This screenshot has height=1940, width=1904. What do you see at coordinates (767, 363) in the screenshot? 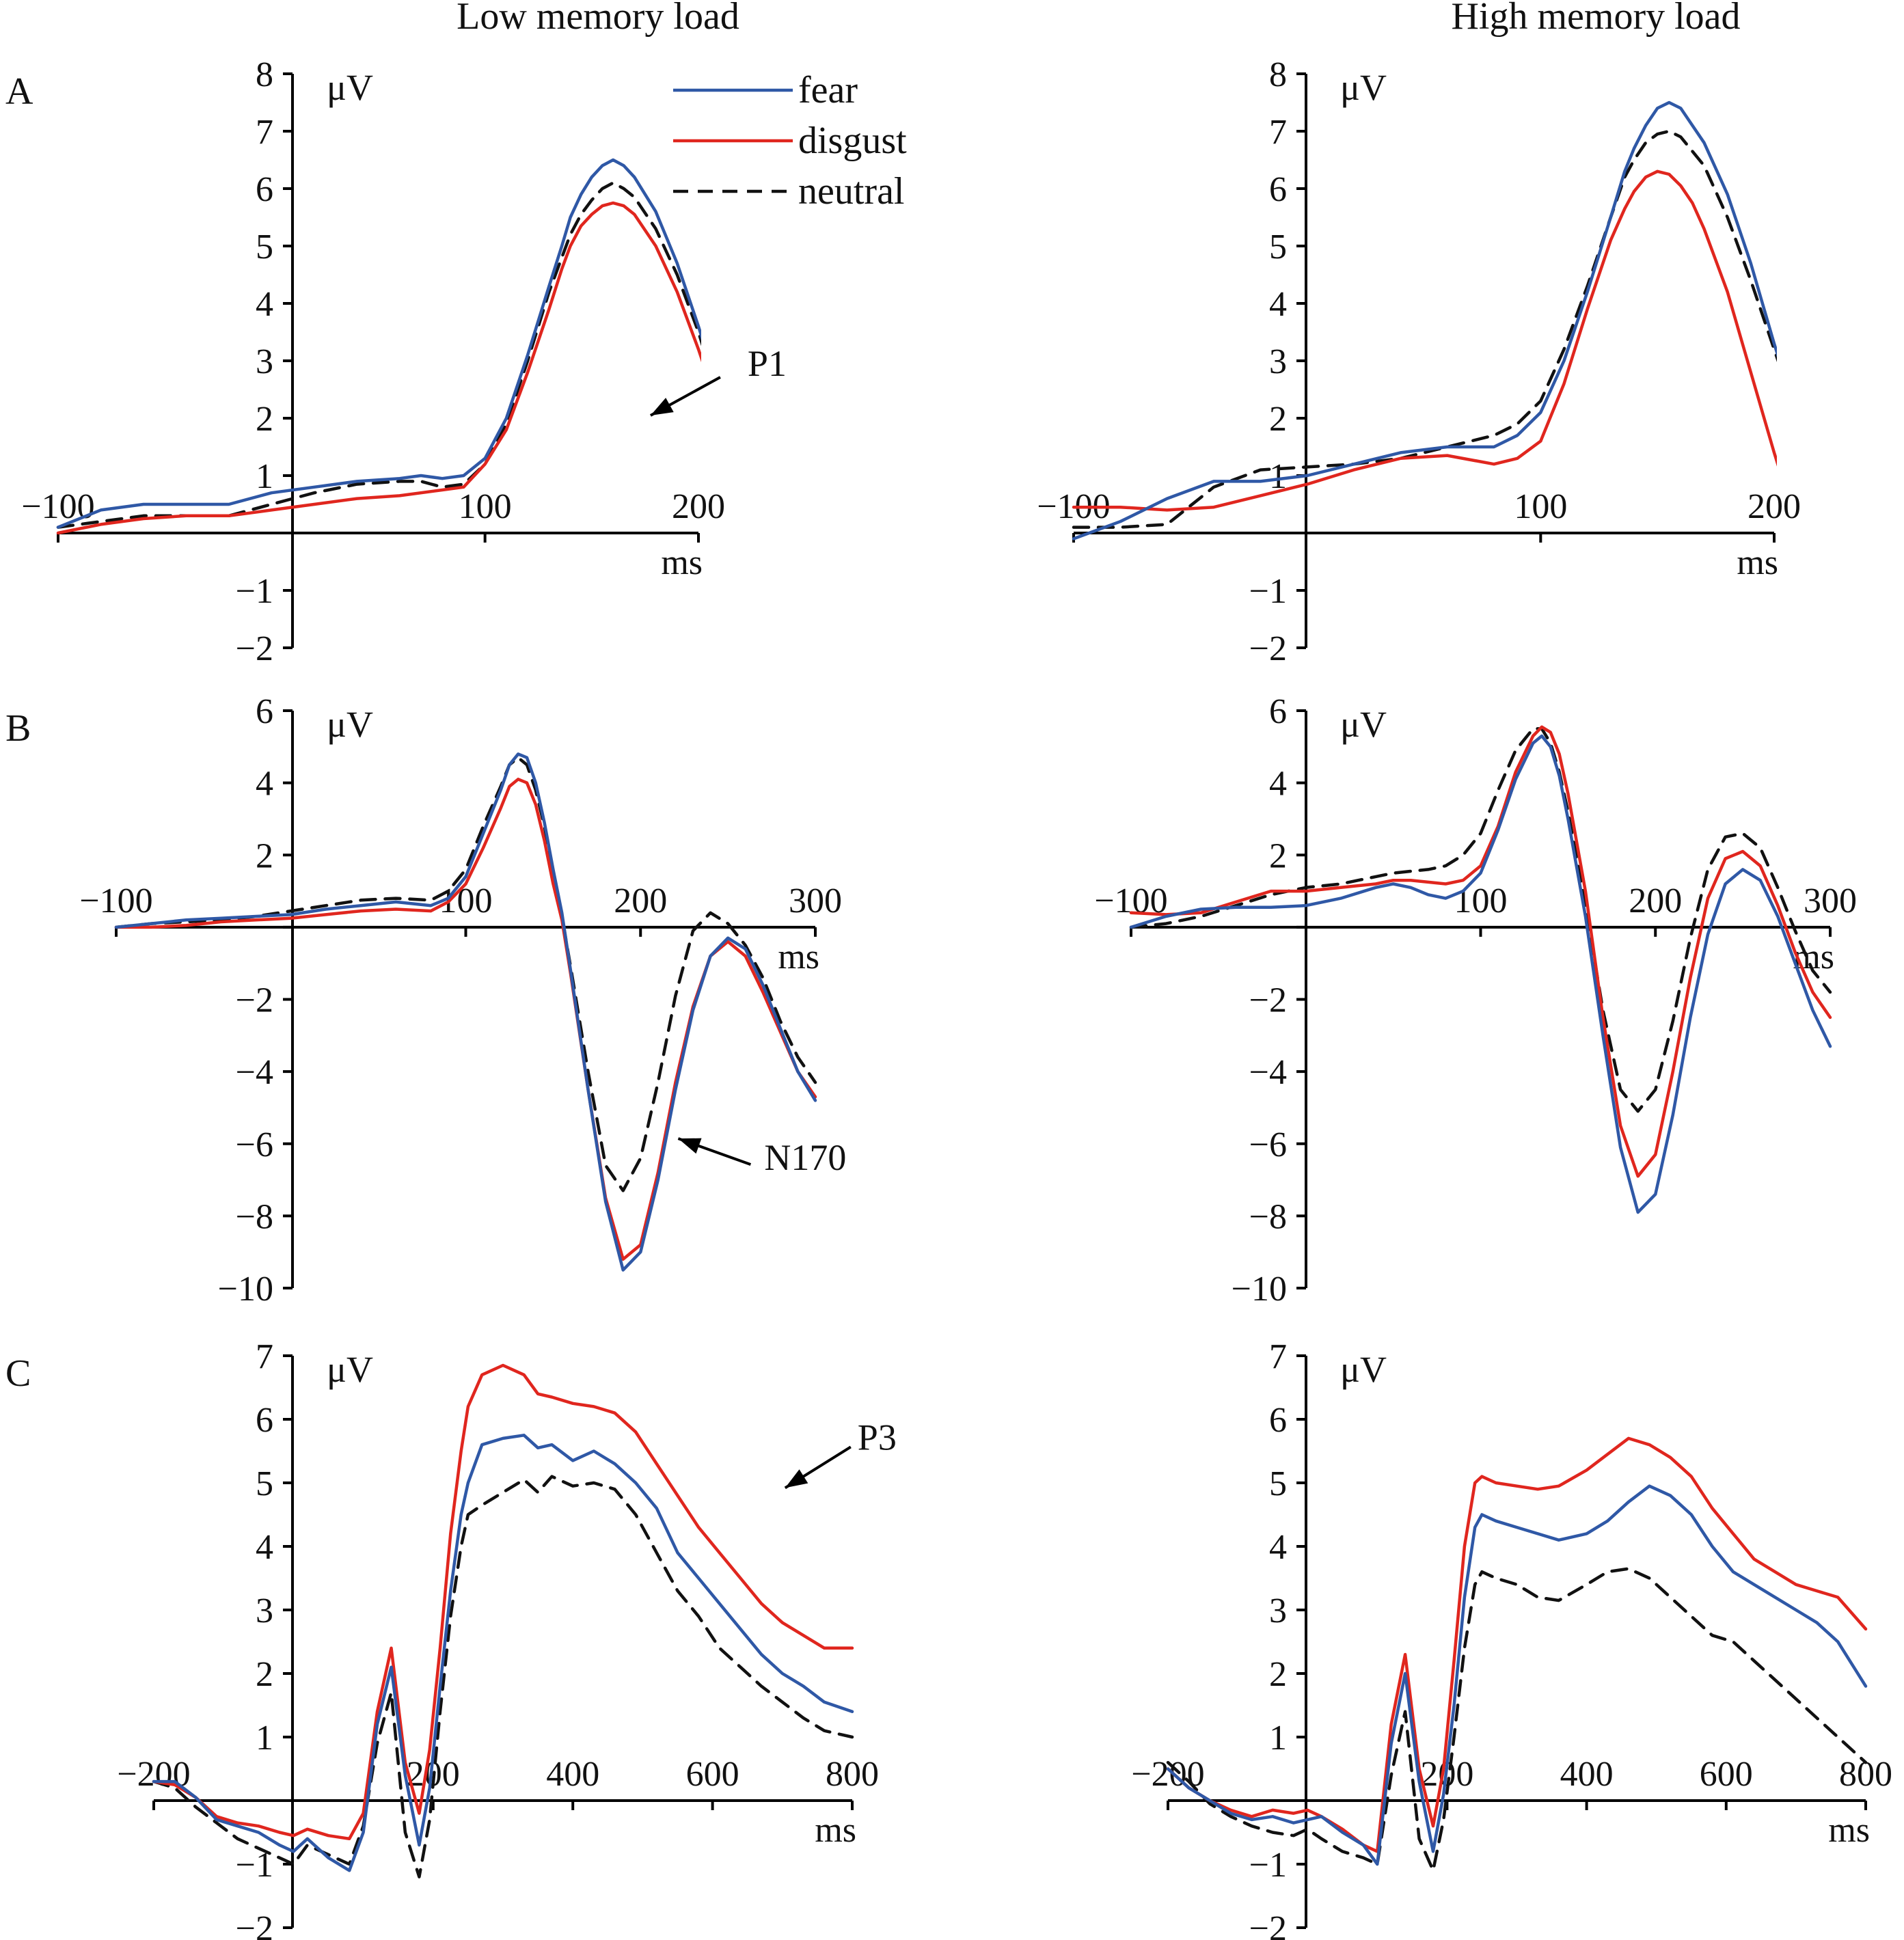
I see `annotation-label: P1` at bounding box center [767, 363].